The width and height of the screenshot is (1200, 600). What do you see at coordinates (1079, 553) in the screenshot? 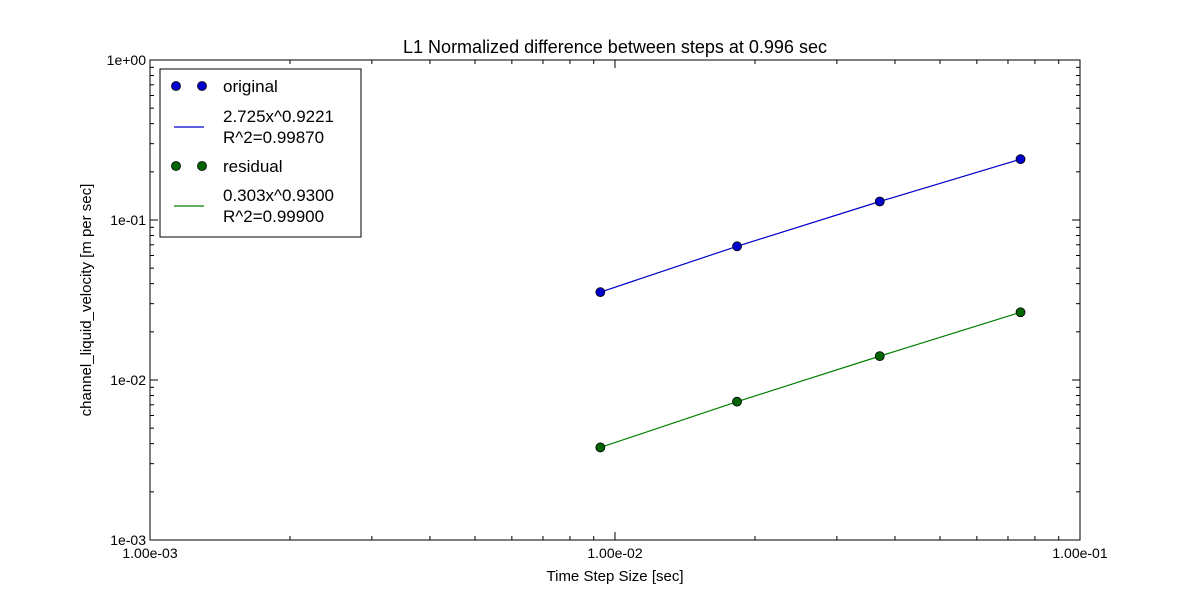
I see `x-tick-label: 1.00e-01` at bounding box center [1079, 553].